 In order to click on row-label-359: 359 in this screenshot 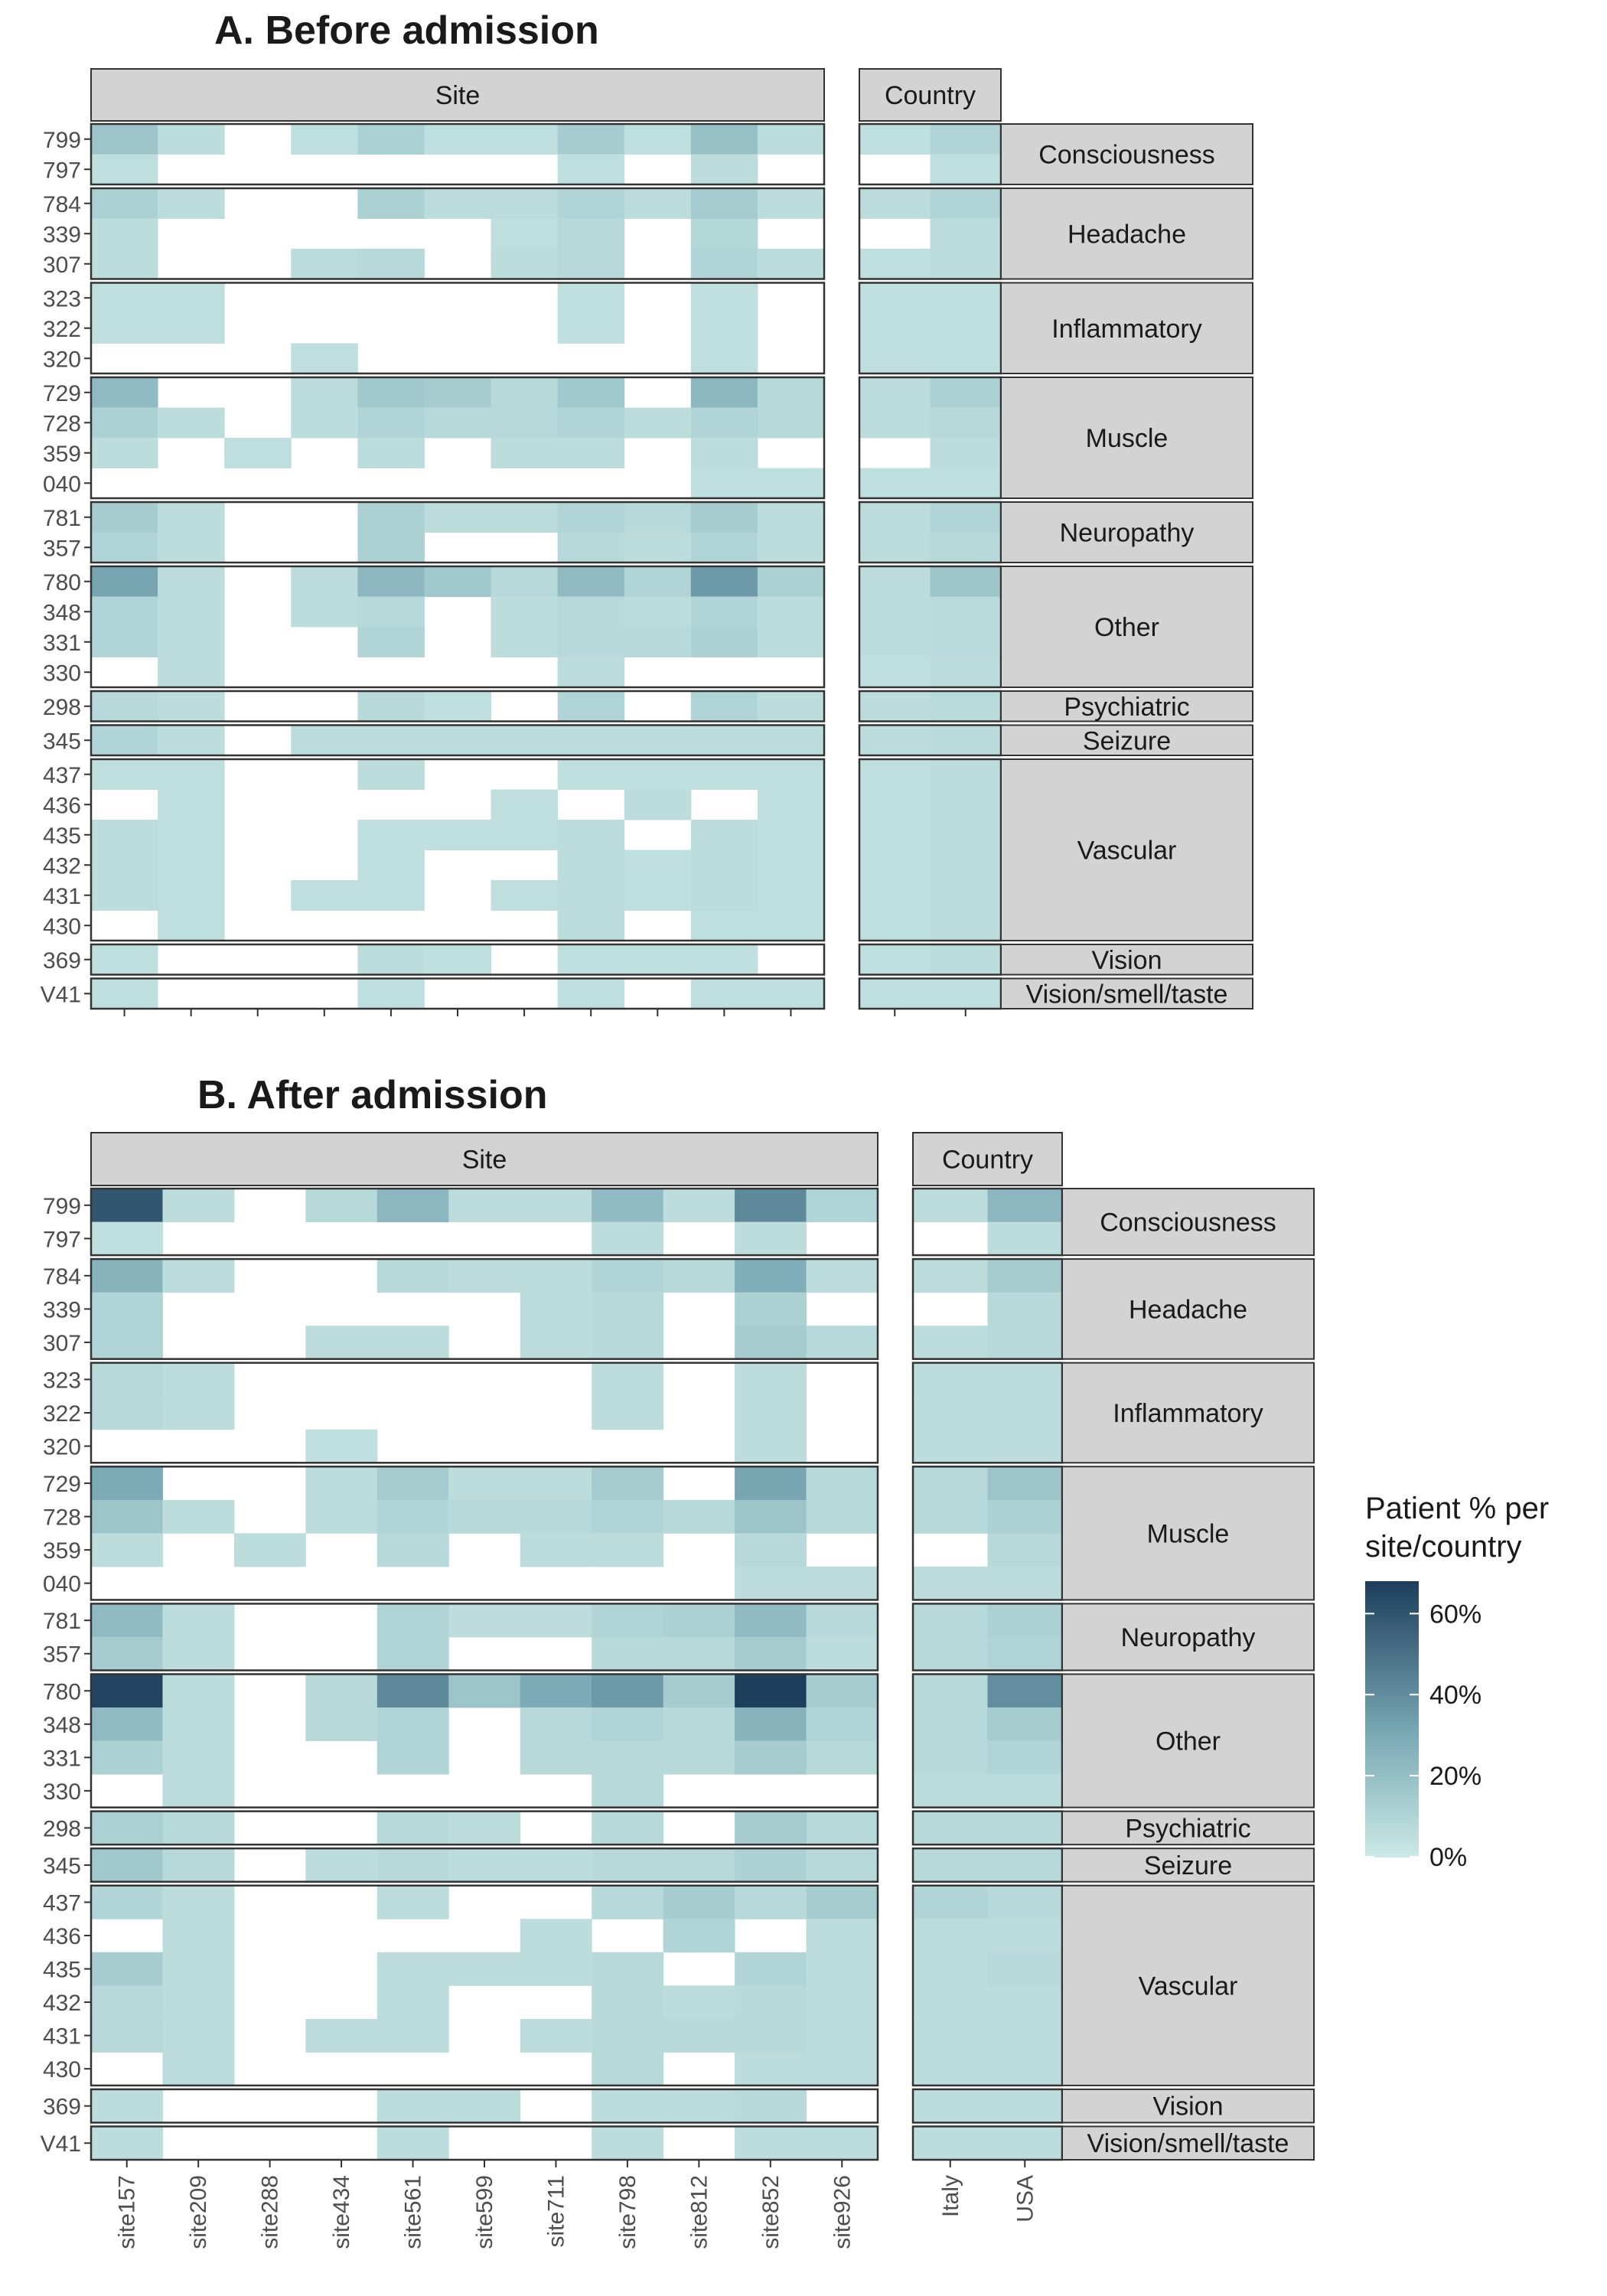, I will do `click(62, 454)`.